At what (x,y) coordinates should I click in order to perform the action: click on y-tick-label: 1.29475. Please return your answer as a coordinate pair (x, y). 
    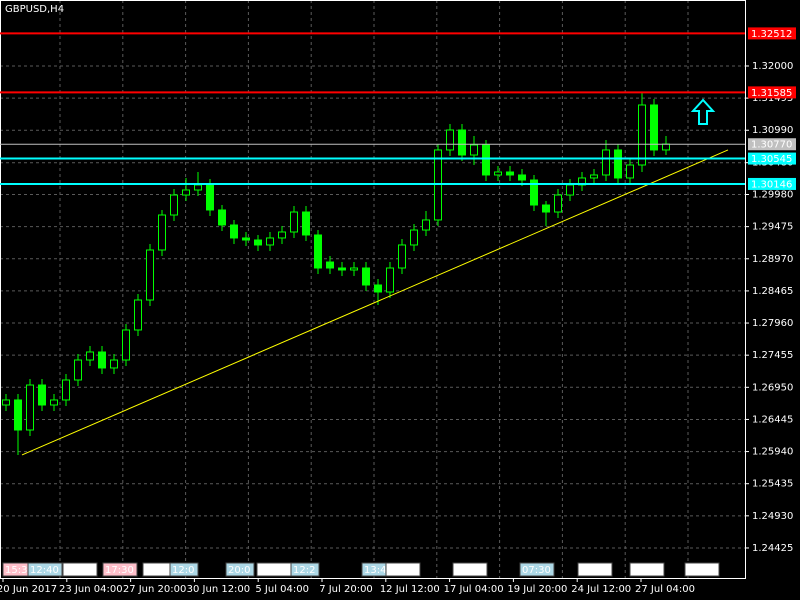
    Looking at the image, I should click on (772, 227).